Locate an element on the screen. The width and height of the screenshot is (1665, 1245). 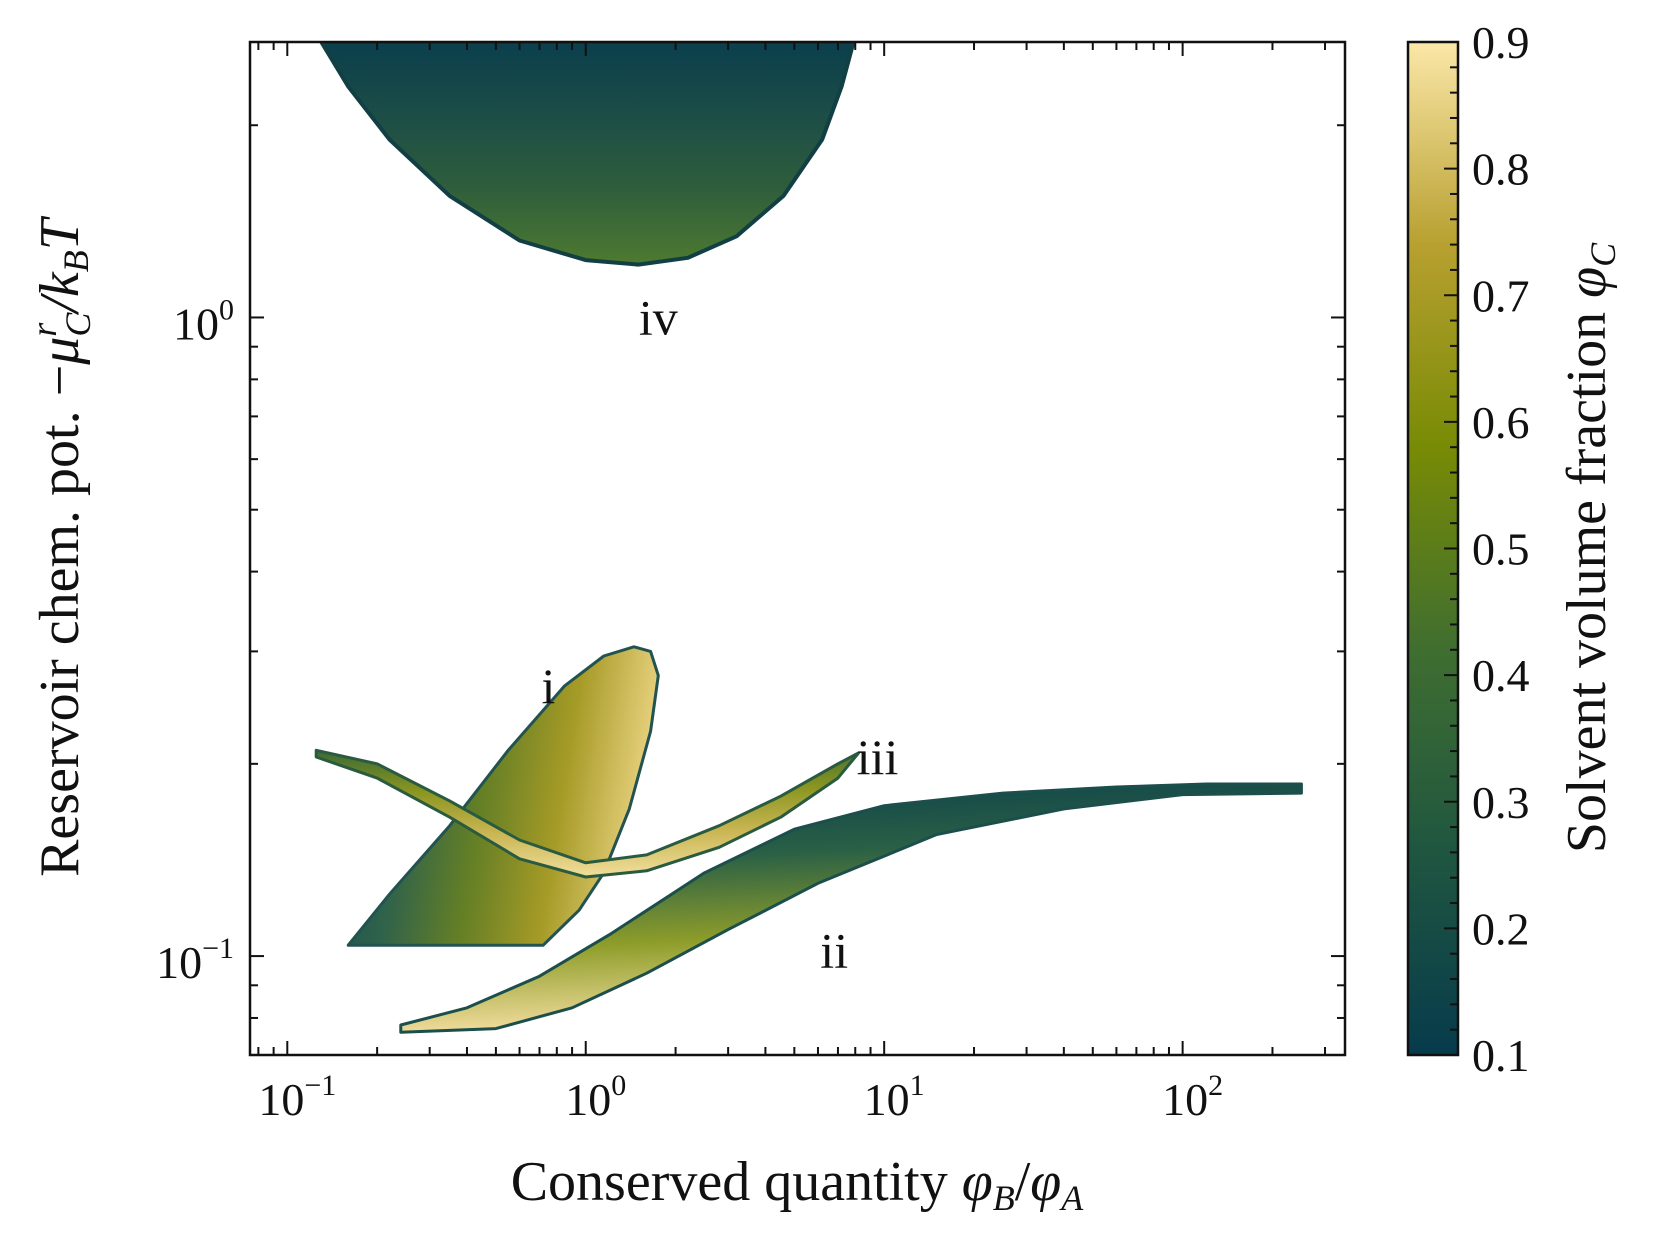
x-tick-label-exp: 0 is located at coordinates (618, 1085).